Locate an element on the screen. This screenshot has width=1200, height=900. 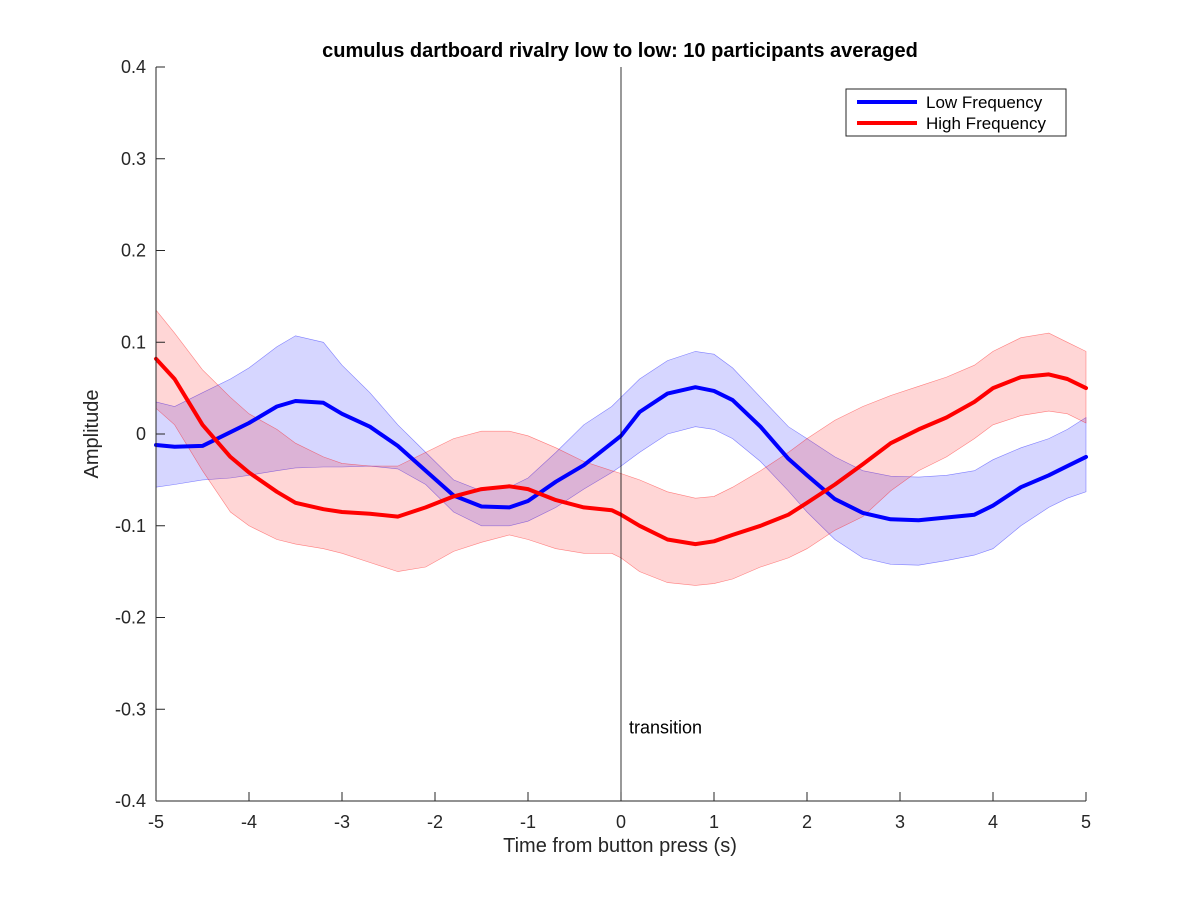
y-tick-label: 0.4 is located at coordinates (133, 67).